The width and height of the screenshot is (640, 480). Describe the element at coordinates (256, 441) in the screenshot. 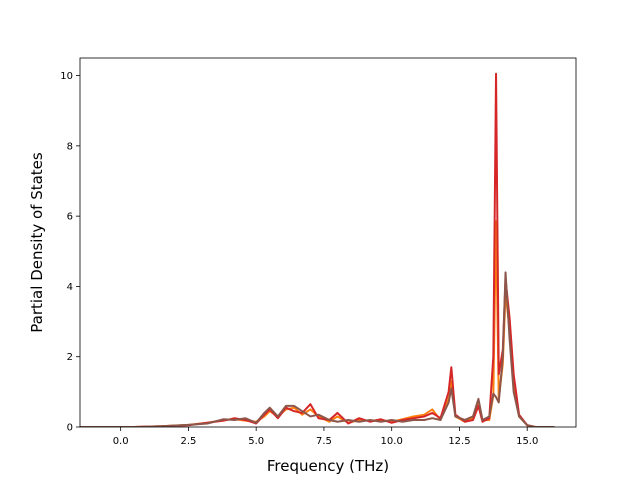

I see `x-tick-label: 5.0` at that location.